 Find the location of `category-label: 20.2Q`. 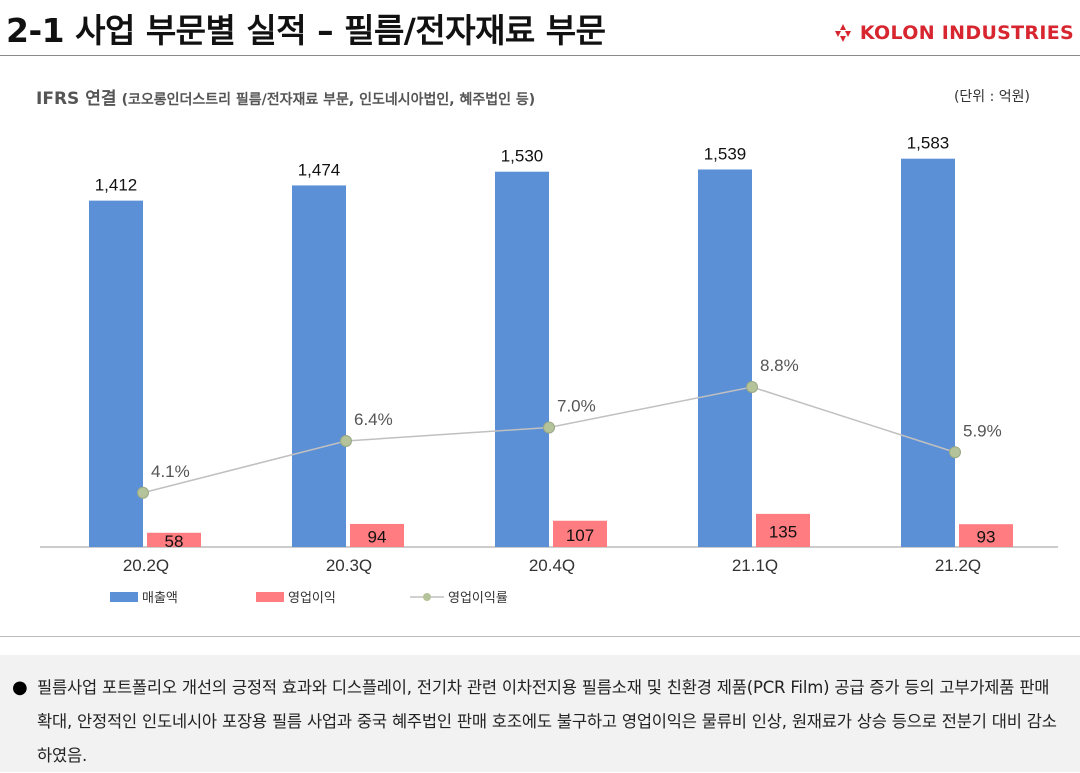

category-label: 20.2Q is located at coordinates (146, 565).